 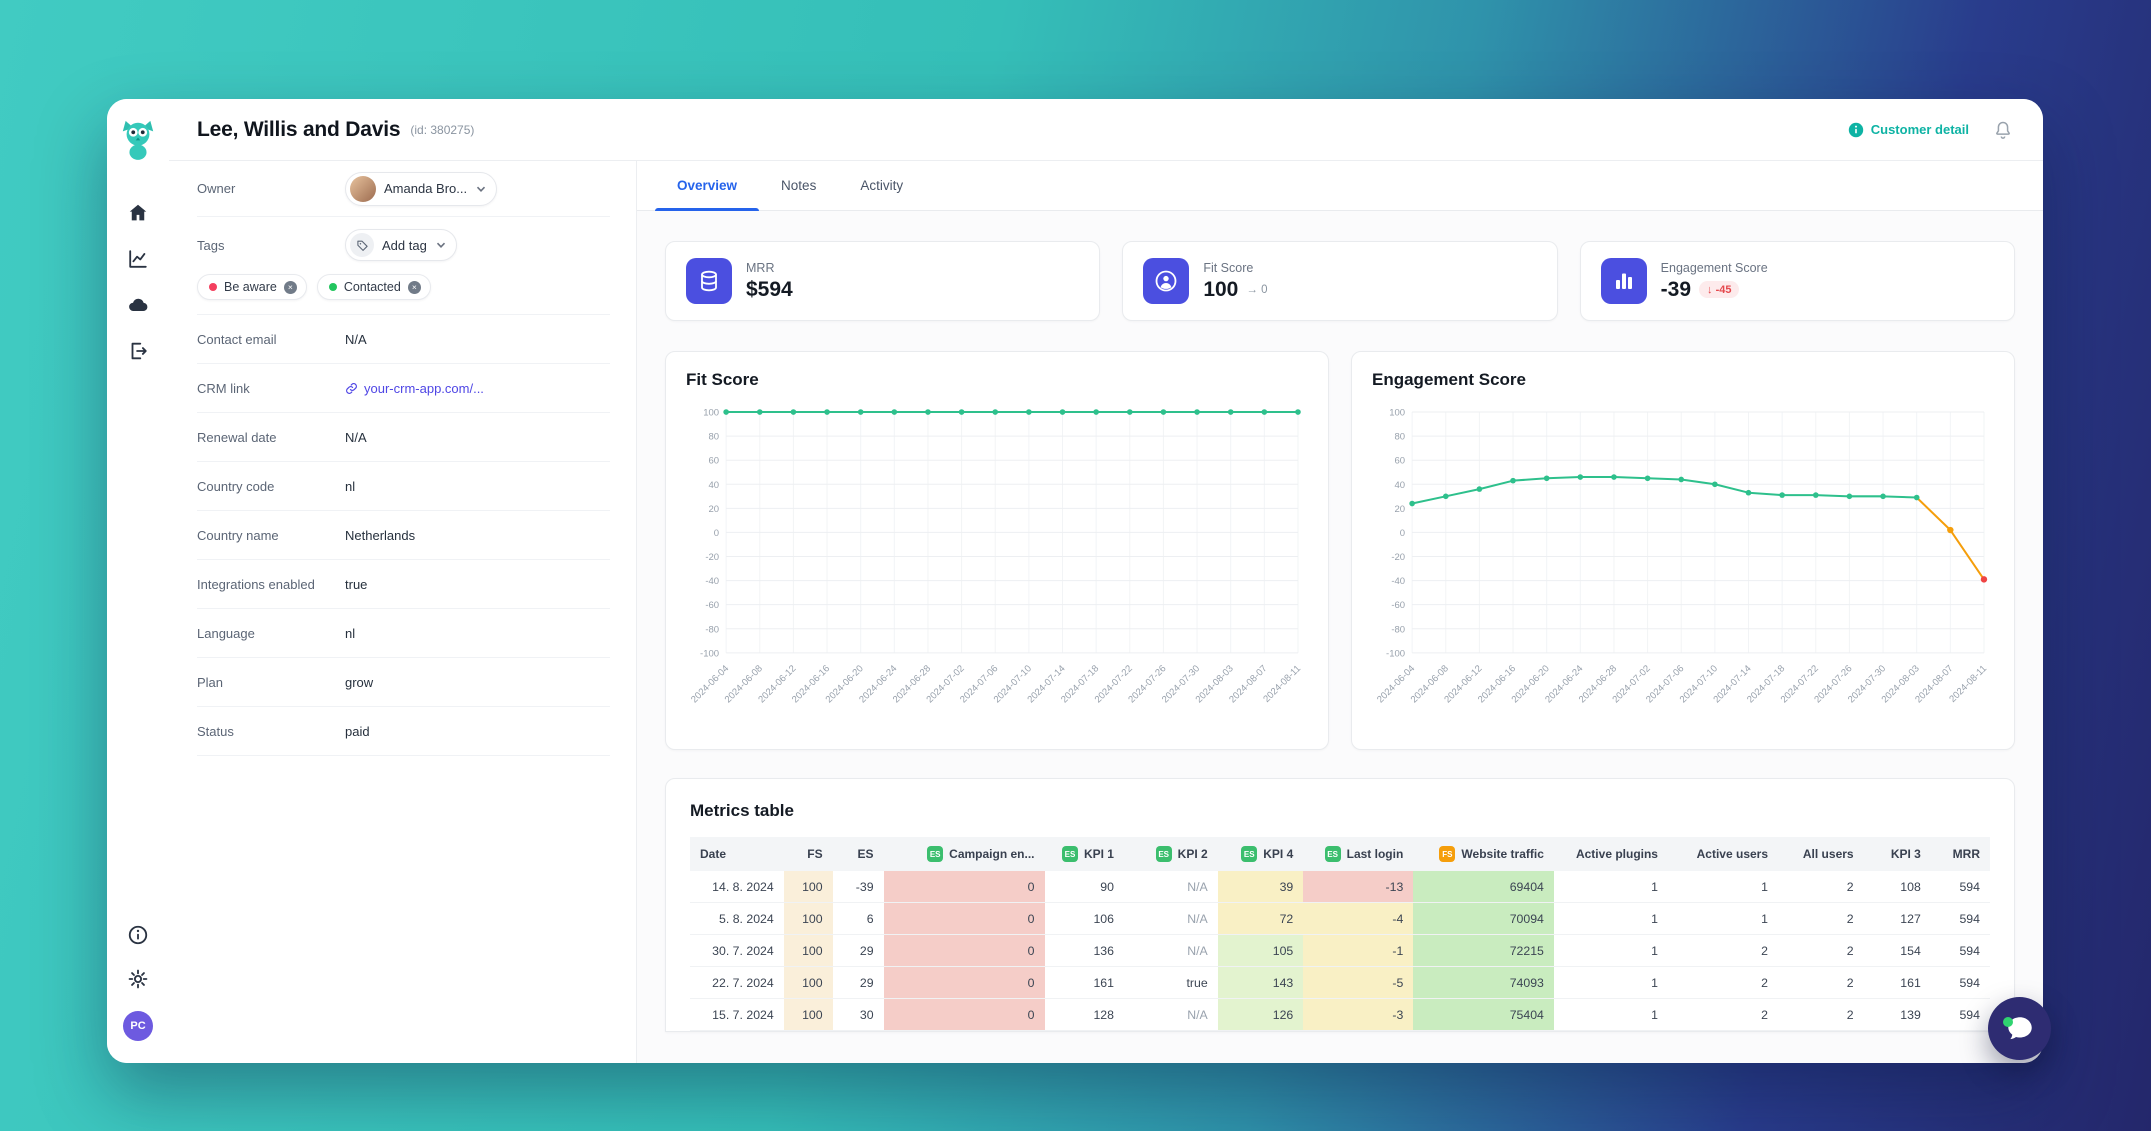 What do you see at coordinates (401, 245) in the screenshot?
I see `add-tag-button: Add tag` at bounding box center [401, 245].